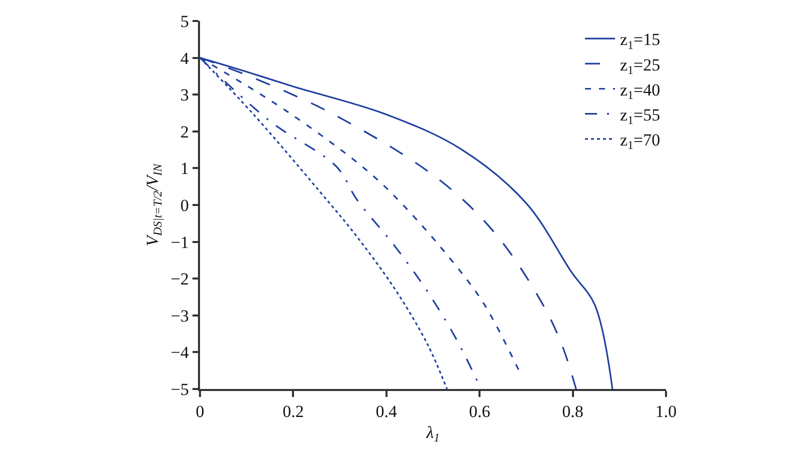 This screenshot has height=466, width=800. What do you see at coordinates (179, 316) in the screenshot?
I see `y-tick-label: −3` at bounding box center [179, 316].